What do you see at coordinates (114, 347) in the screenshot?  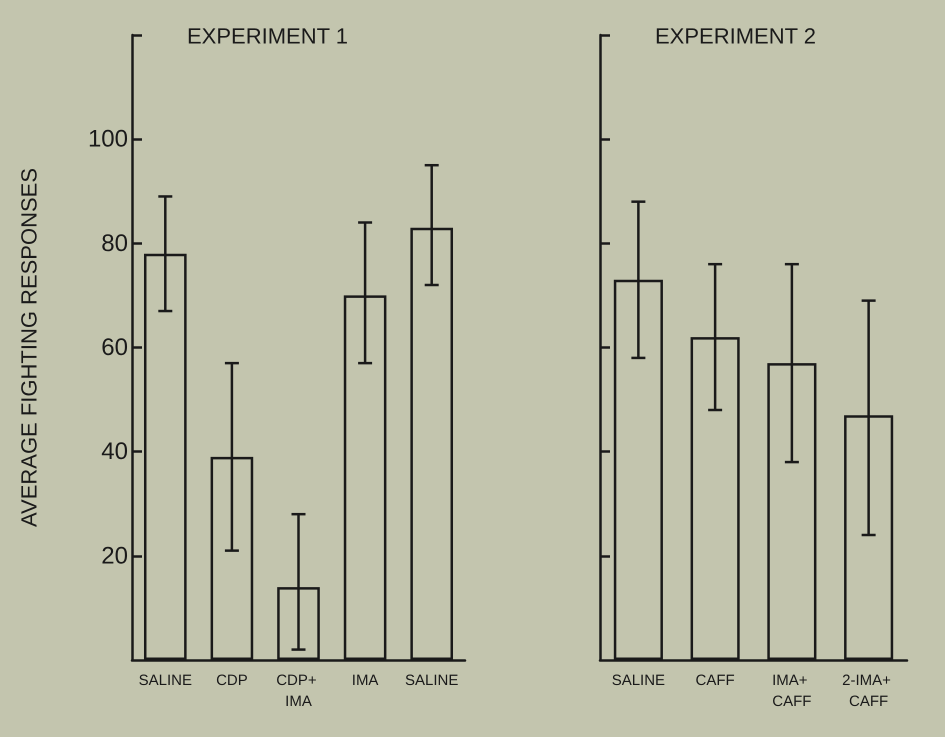 I see `y-tick-label: 60` at bounding box center [114, 347].